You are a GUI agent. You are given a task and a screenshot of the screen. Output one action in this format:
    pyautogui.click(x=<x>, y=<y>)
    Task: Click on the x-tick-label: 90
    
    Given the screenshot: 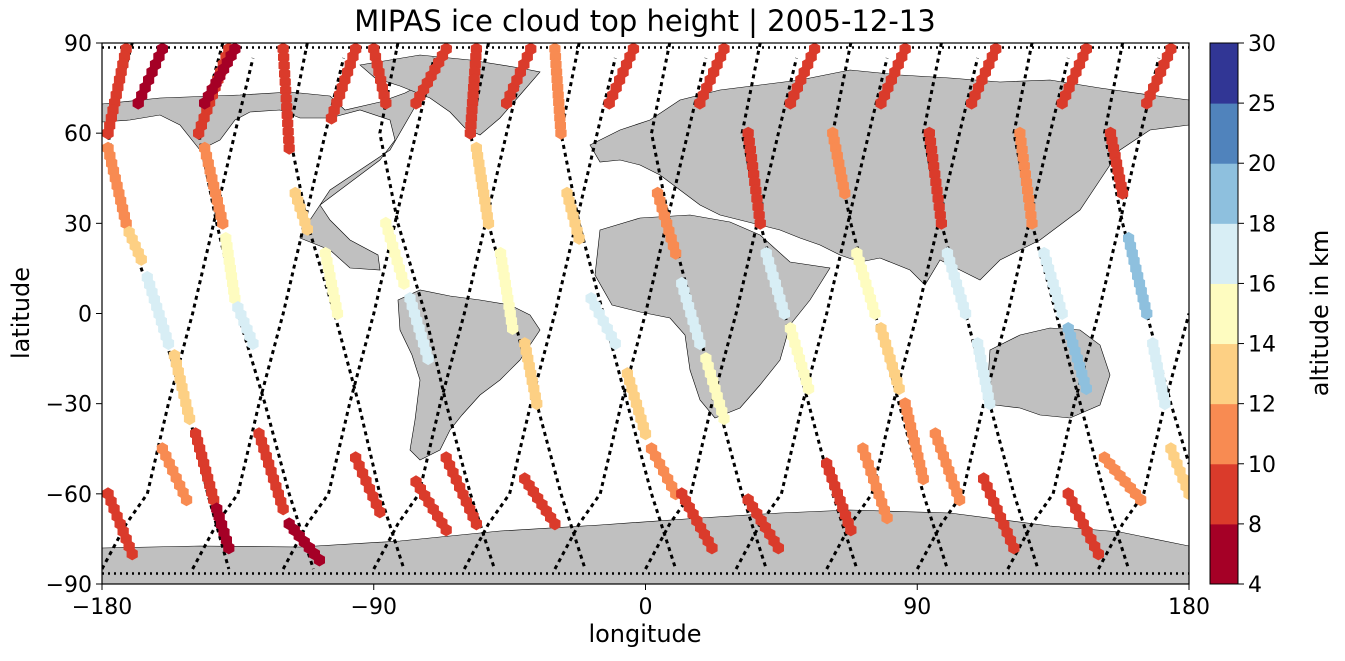 What is the action you would take?
    pyautogui.click(x=917, y=607)
    